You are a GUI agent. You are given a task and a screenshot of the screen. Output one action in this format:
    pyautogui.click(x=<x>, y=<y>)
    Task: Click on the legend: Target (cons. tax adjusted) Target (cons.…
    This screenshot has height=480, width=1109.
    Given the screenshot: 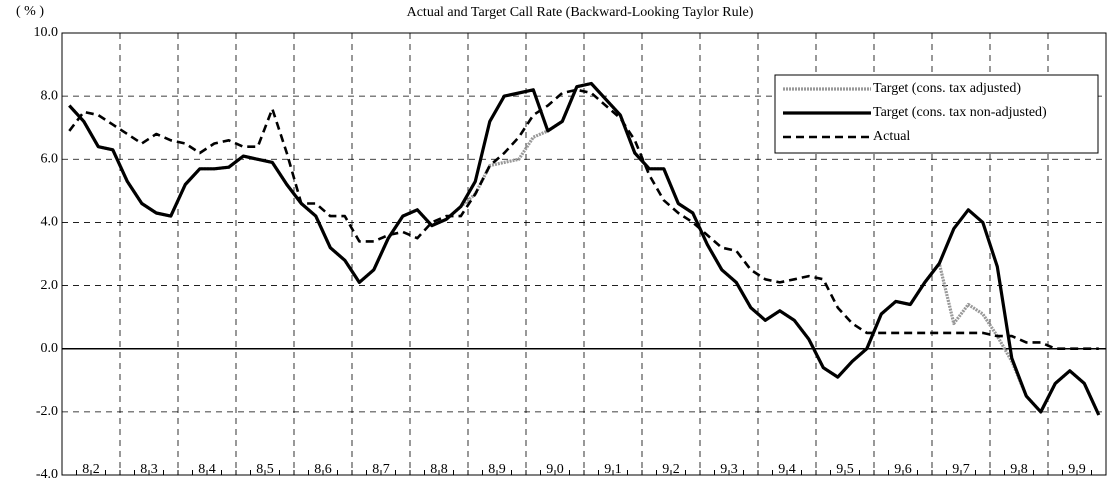 What is the action you would take?
    pyautogui.click(x=936, y=114)
    